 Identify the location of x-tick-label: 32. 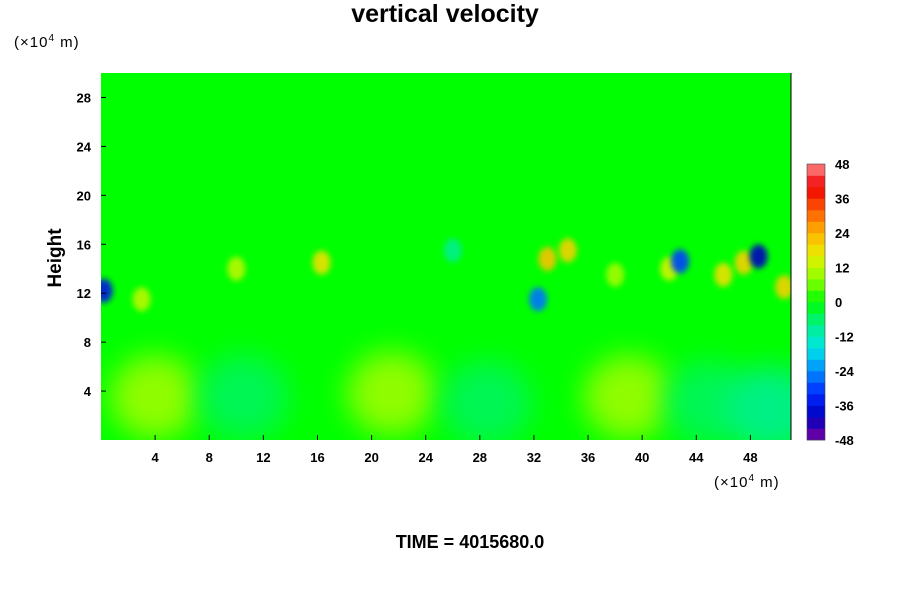
(534, 457).